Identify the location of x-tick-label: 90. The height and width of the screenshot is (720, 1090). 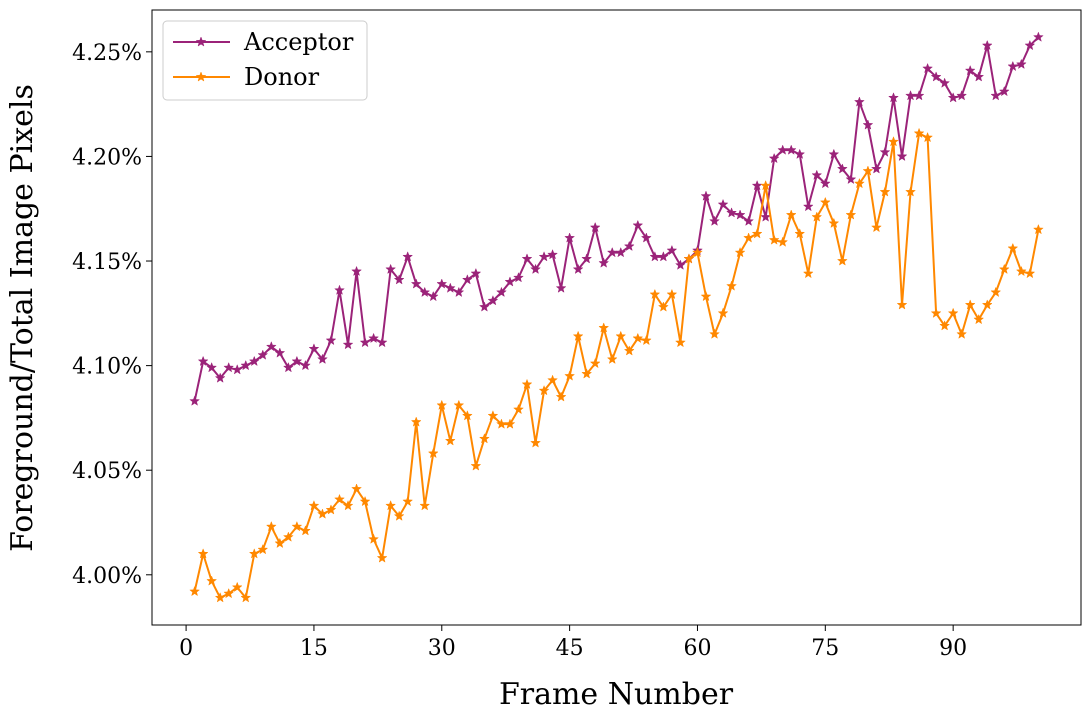
(953, 648).